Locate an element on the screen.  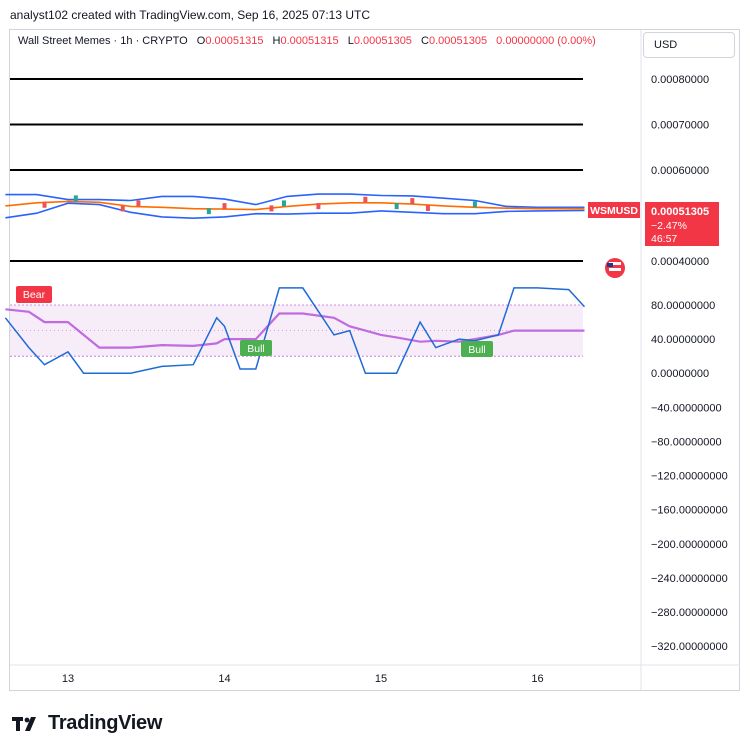
stochastic-lines is located at coordinates (295, 330).